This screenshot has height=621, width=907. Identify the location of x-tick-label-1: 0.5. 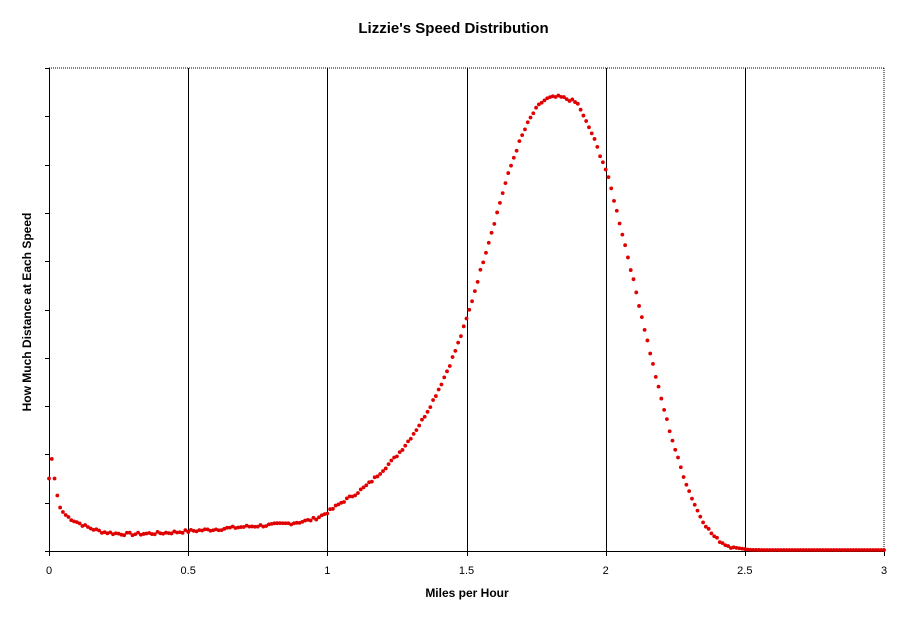
(188, 571).